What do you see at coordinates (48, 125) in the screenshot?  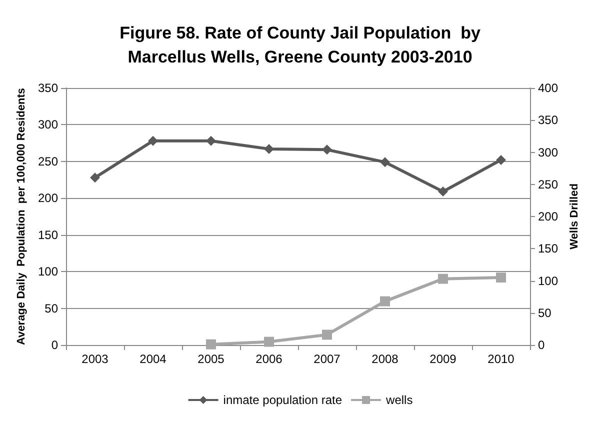 I see `y-tick-label: 300` at bounding box center [48, 125].